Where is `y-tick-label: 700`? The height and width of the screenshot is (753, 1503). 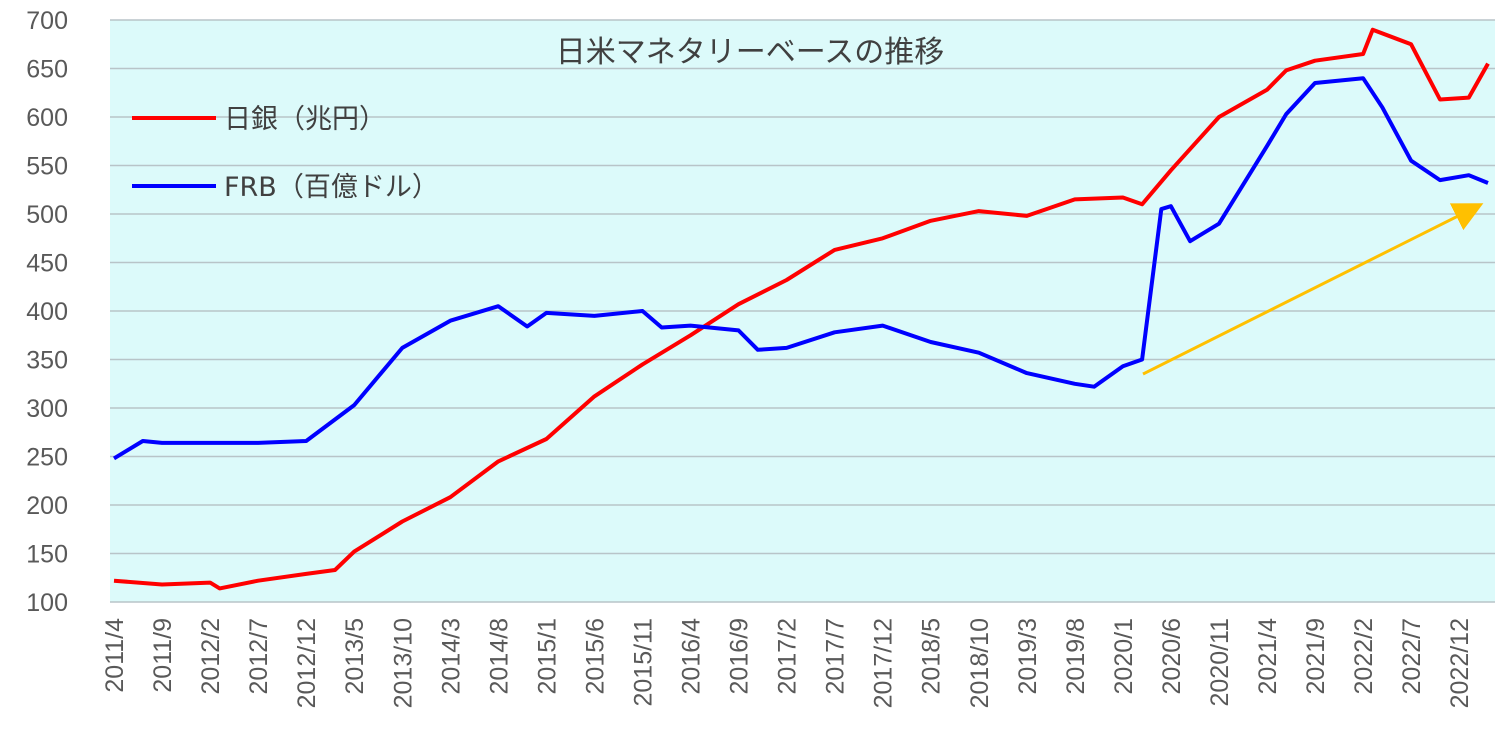
y-tick-label: 700 is located at coordinates (47, 21).